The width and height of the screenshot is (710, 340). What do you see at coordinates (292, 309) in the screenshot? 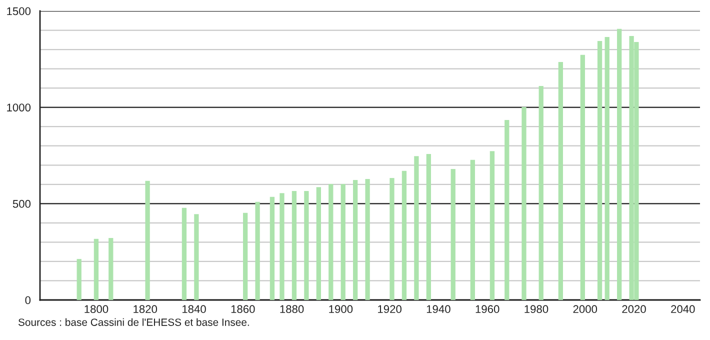
I see `x-tick-label: 1880` at bounding box center [292, 309].